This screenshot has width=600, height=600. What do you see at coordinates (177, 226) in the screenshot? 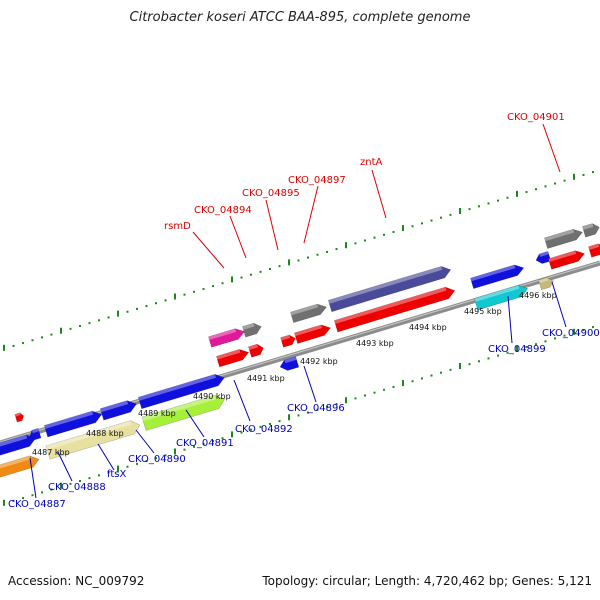
I see `gene-label-top: rsmD` at bounding box center [177, 226].